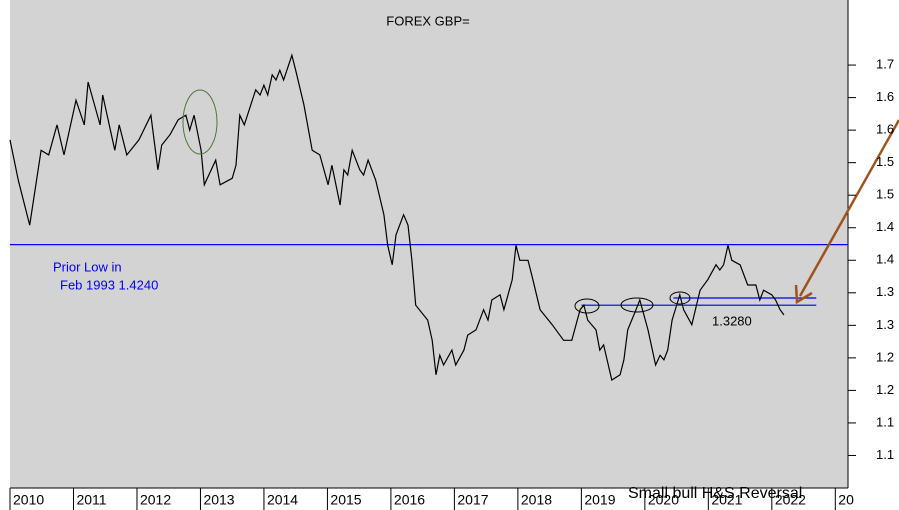  What do you see at coordinates (726, 500) in the screenshot?
I see `x-tick-label: 2021` at bounding box center [726, 500].